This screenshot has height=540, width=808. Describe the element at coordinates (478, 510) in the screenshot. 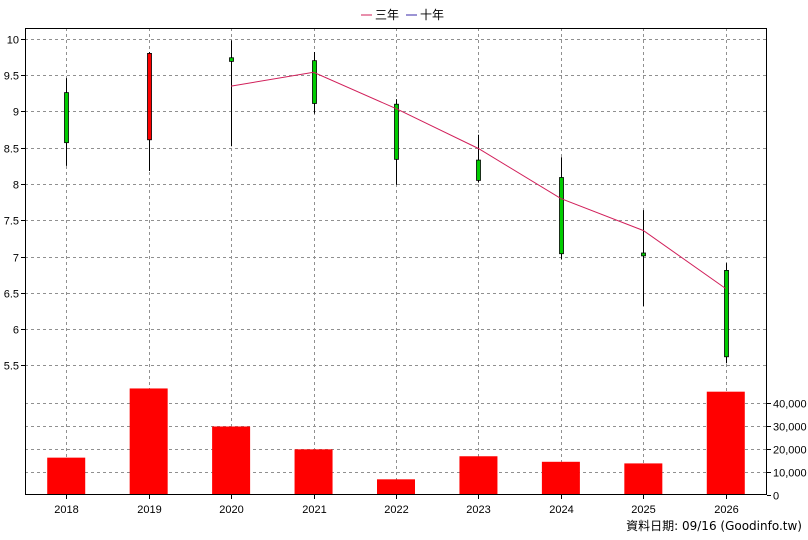

I see `x-tick-label: 2023` at that location.